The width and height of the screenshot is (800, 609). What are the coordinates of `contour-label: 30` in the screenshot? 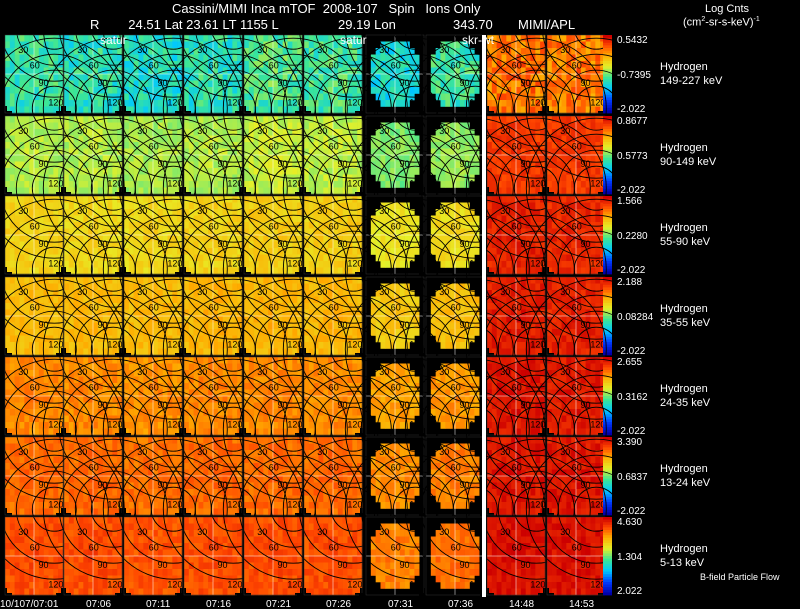 It's located at (202, 131).